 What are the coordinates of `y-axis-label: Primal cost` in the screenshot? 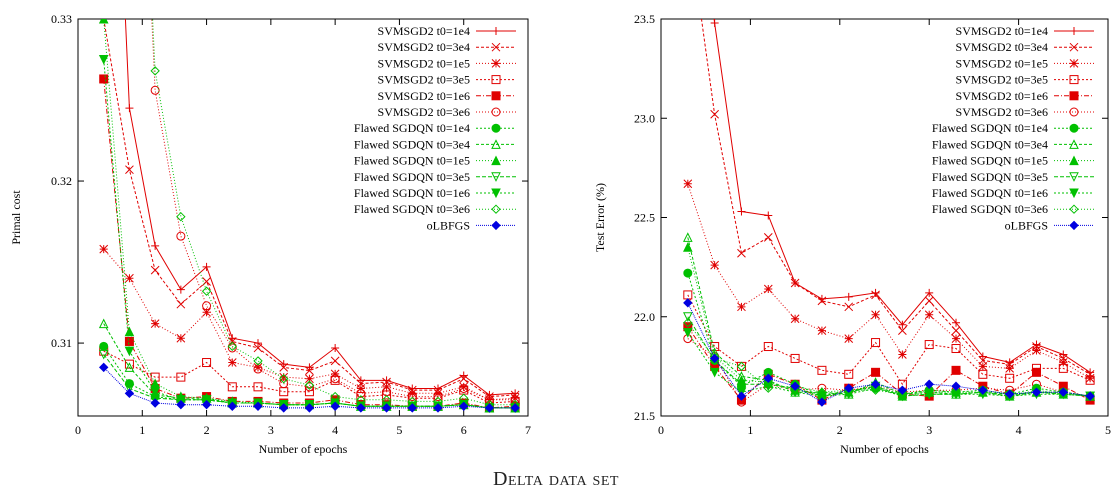 It's located at (16, 217).